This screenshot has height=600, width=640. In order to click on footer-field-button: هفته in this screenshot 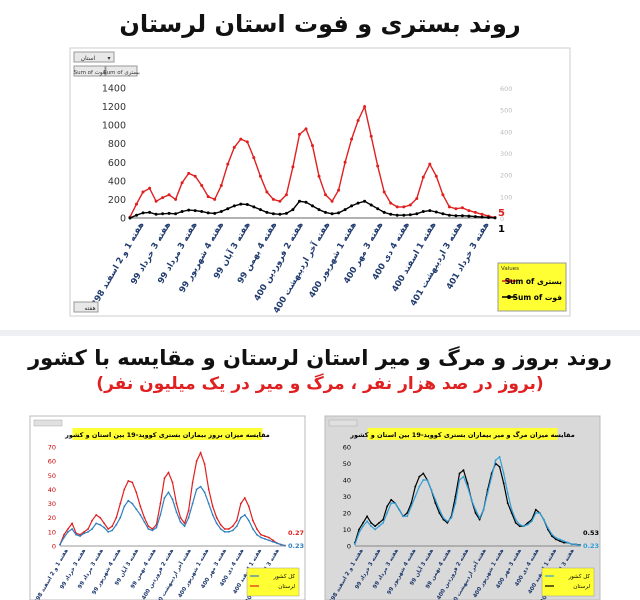, I will do `click(86, 307)`.